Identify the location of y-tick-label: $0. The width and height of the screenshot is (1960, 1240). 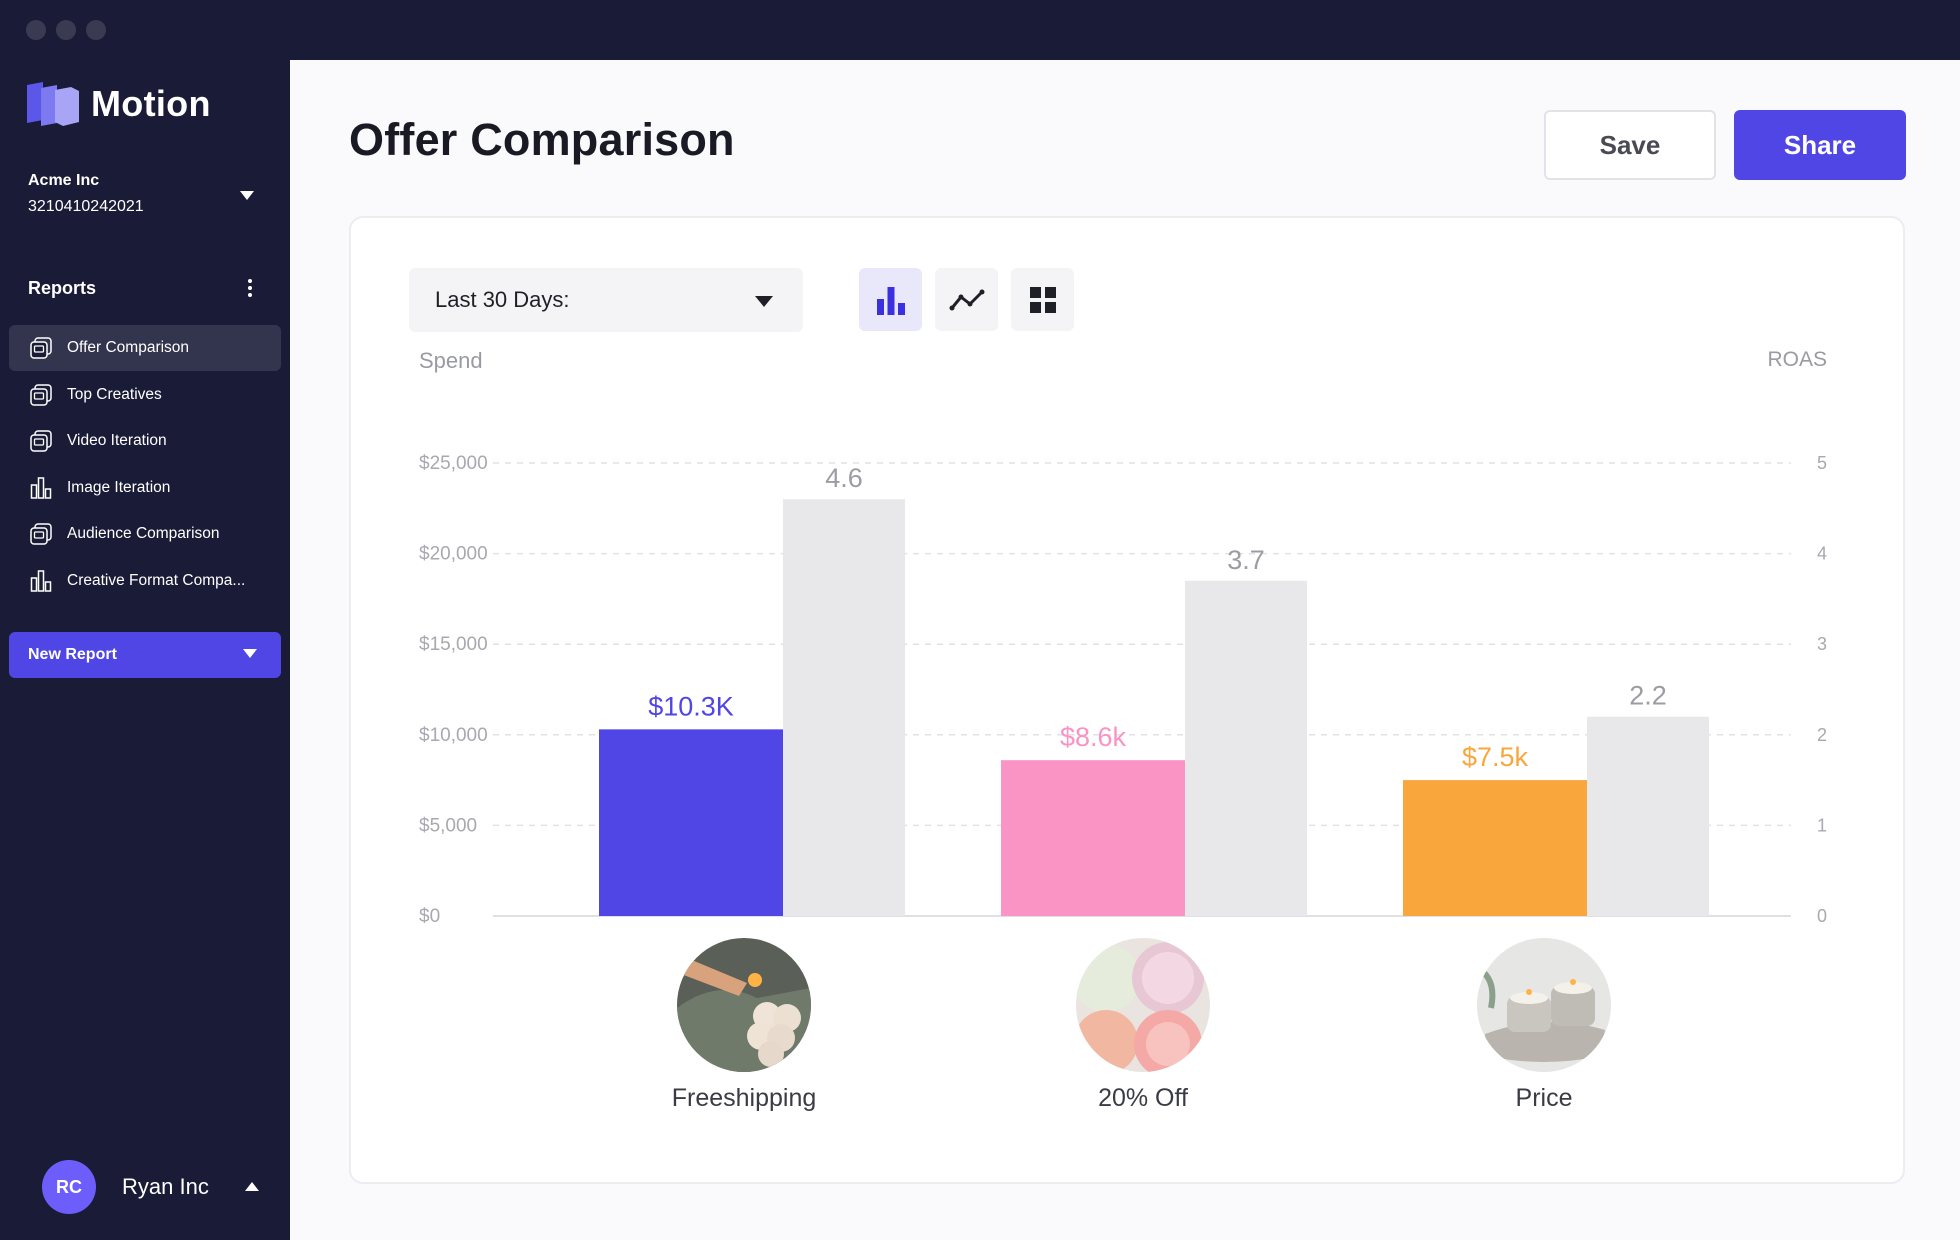
(429, 916).